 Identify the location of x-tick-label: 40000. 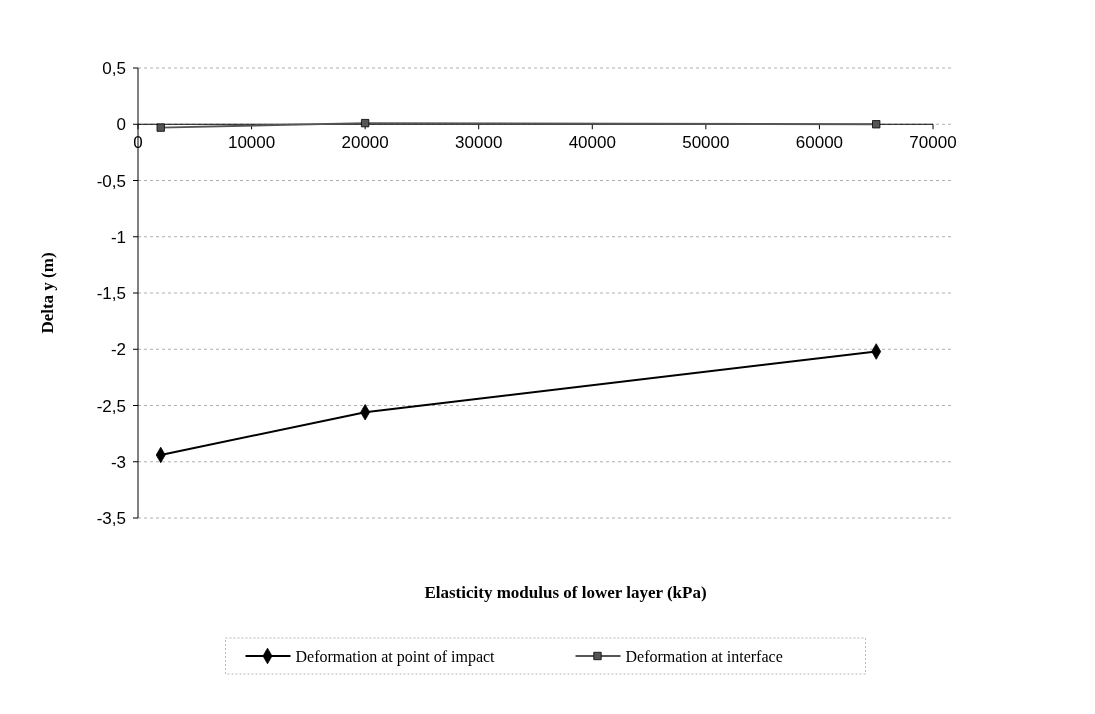
(592, 143).